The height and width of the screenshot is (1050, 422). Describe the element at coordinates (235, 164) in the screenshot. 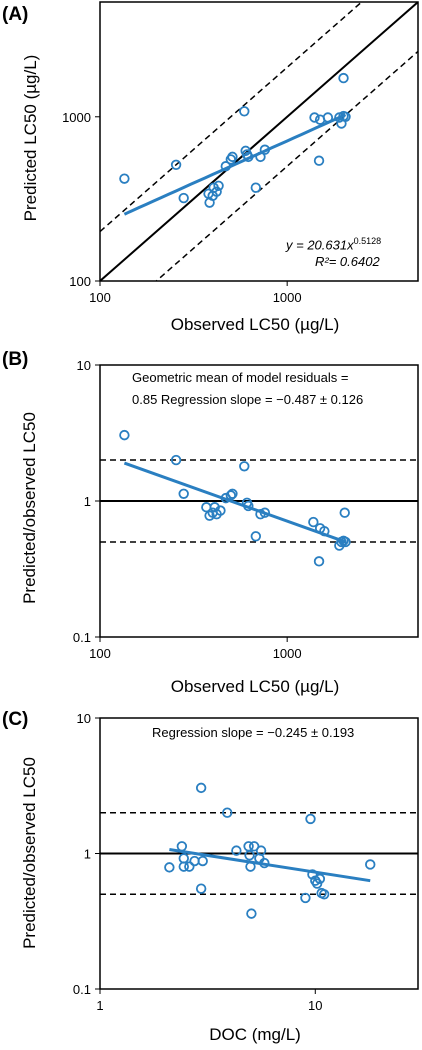

I see `panel-a-regression-line` at that location.